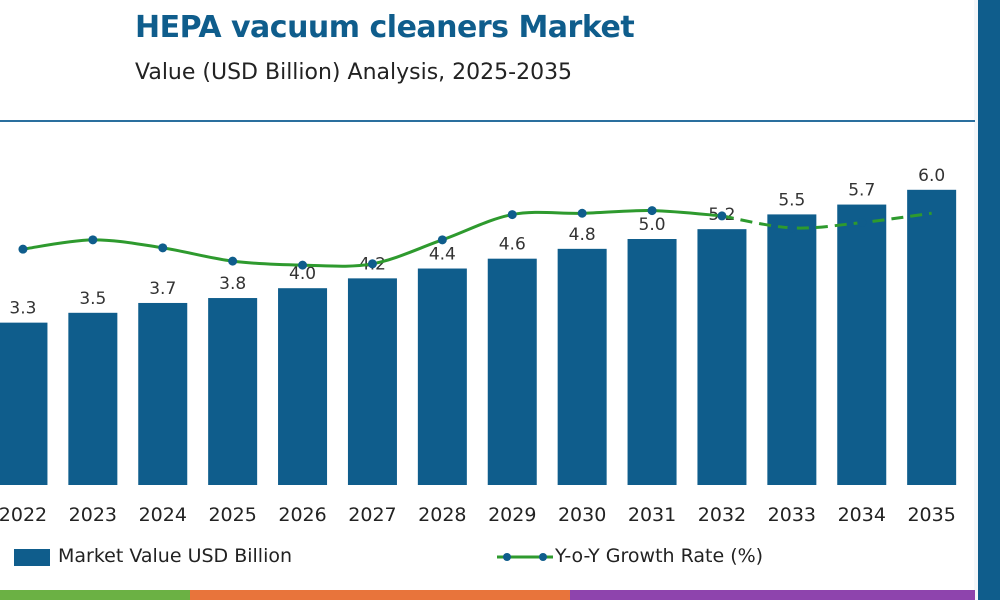 This screenshot has width=1000, height=600. I want to click on growth-rate-point-2026, so click(303, 265).